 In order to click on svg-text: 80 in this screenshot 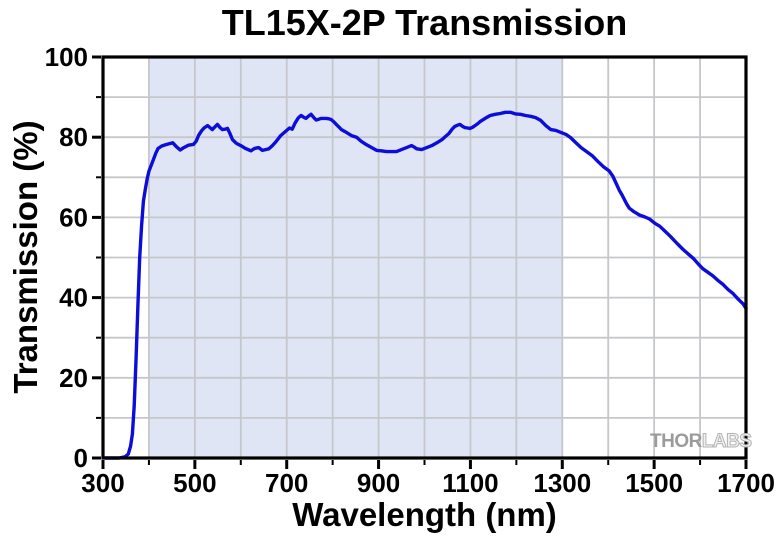, I will do `click(73, 137)`.